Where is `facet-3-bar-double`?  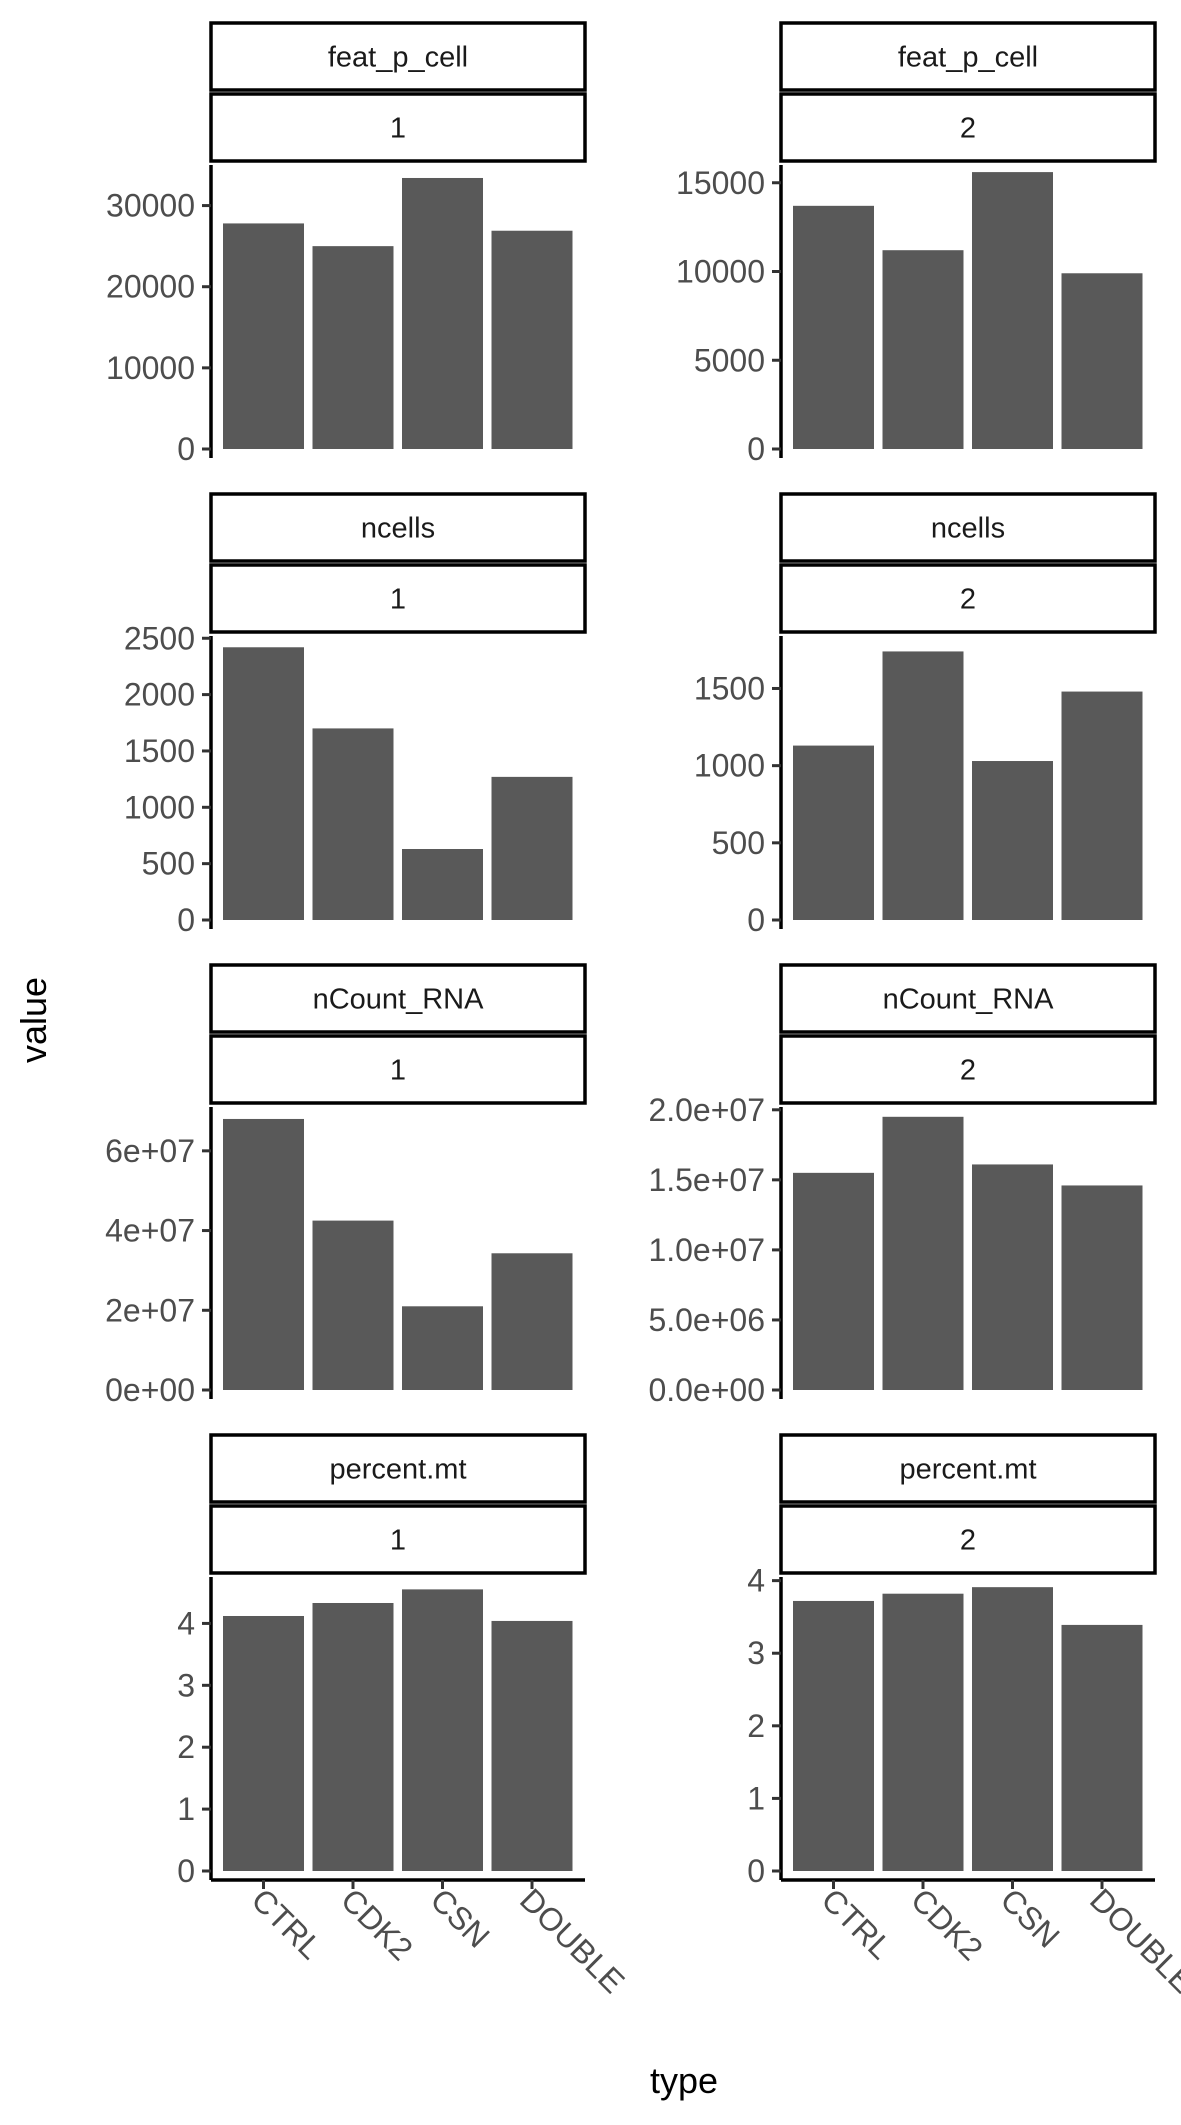 facet-3-bar-double is located at coordinates (532, 848).